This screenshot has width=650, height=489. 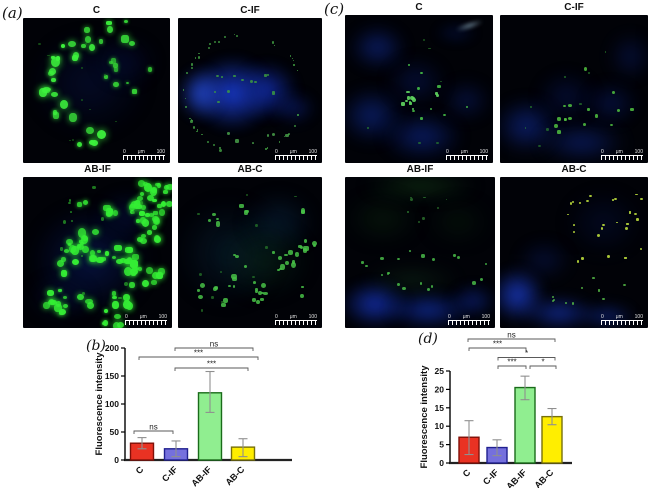 I want to click on y-tick-label: 10, so click(x=440, y=426).